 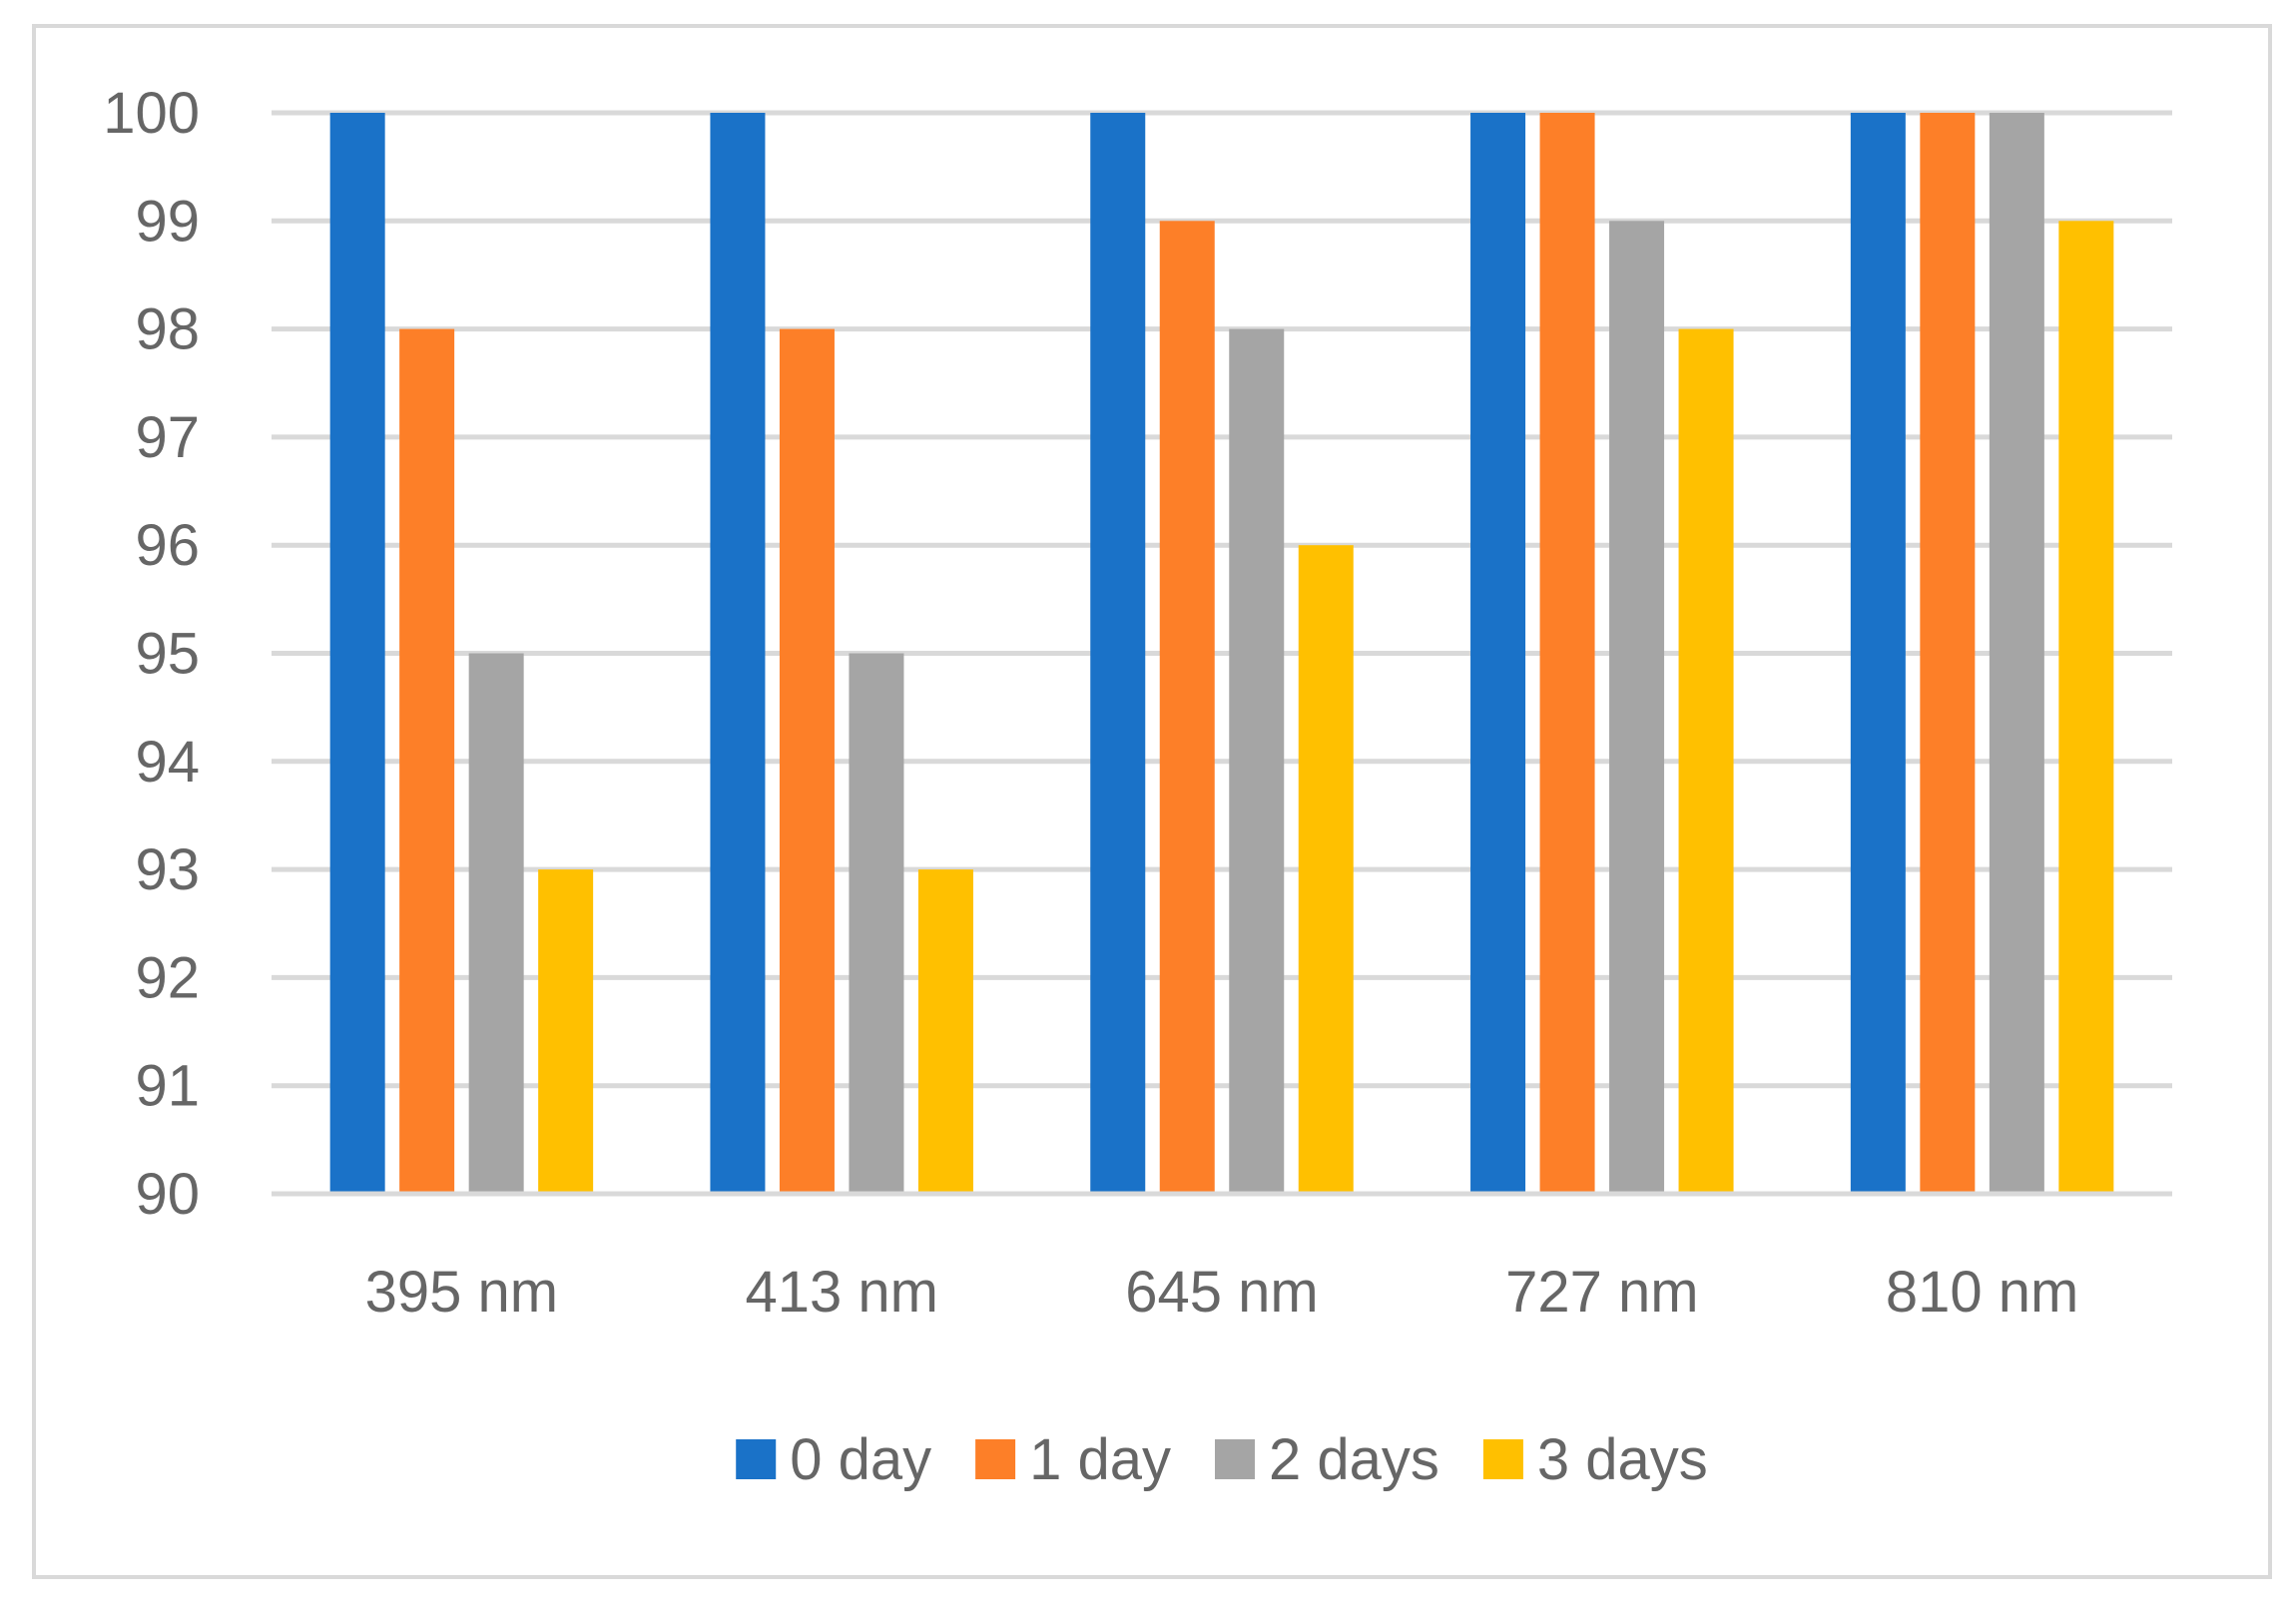 I want to click on y-tick-label: 91, so click(x=168, y=1086).